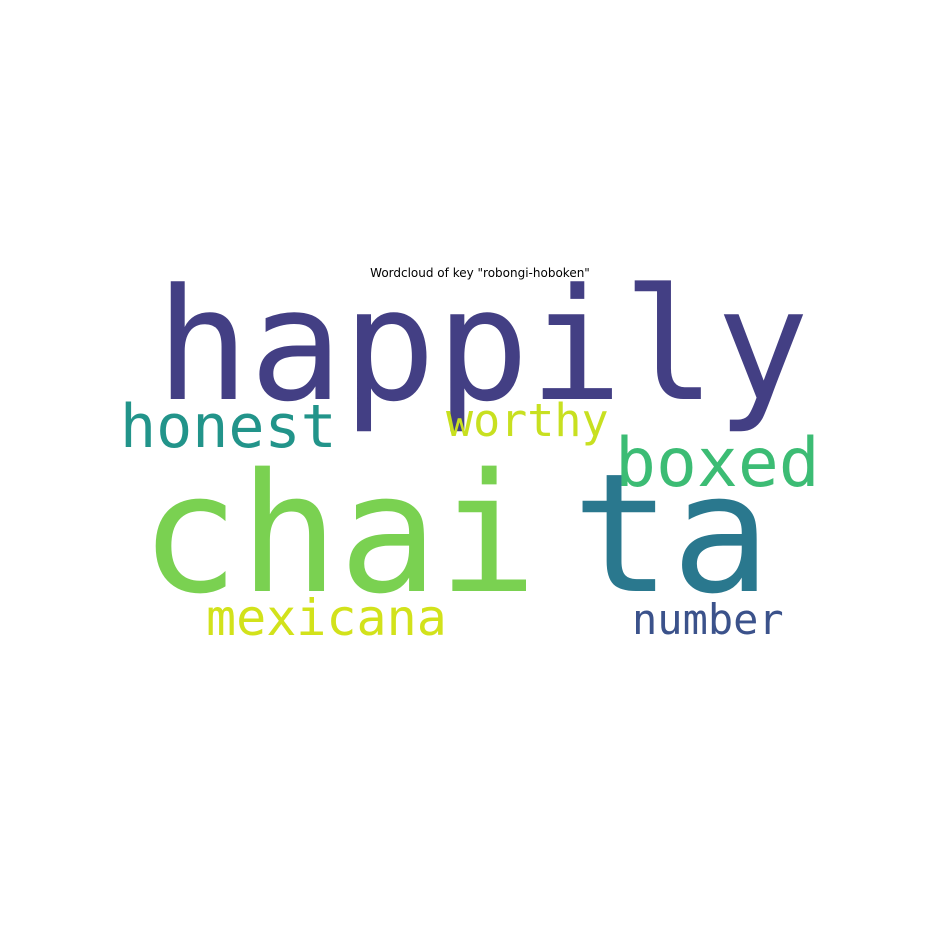 Image resolution: width=936 pixels, height=936 pixels. Describe the element at coordinates (671, 534) in the screenshot. I see `word-ta: ta` at that location.